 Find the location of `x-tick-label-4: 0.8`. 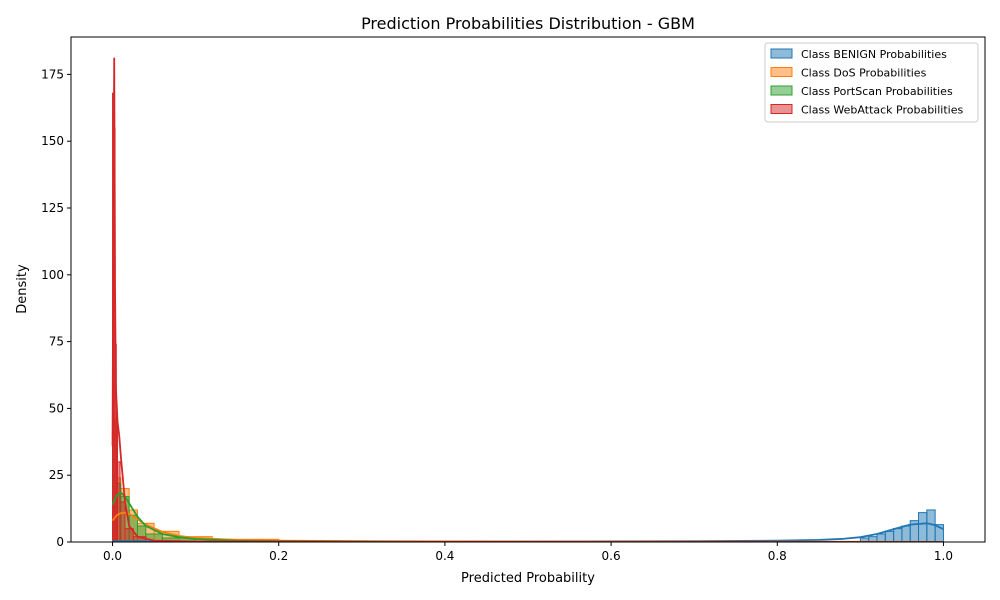

x-tick-label-4: 0.8 is located at coordinates (777, 556).